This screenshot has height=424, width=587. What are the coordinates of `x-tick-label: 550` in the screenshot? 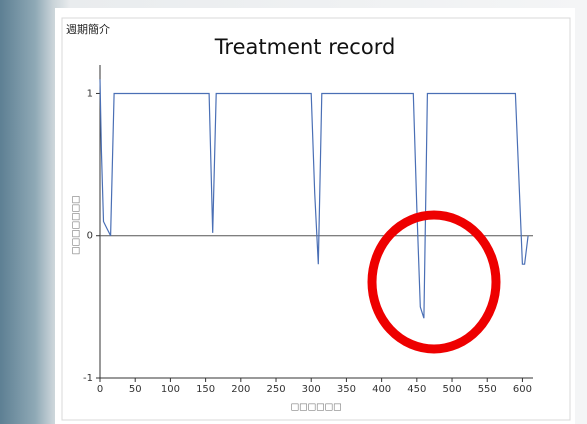 It's located at (487, 389).